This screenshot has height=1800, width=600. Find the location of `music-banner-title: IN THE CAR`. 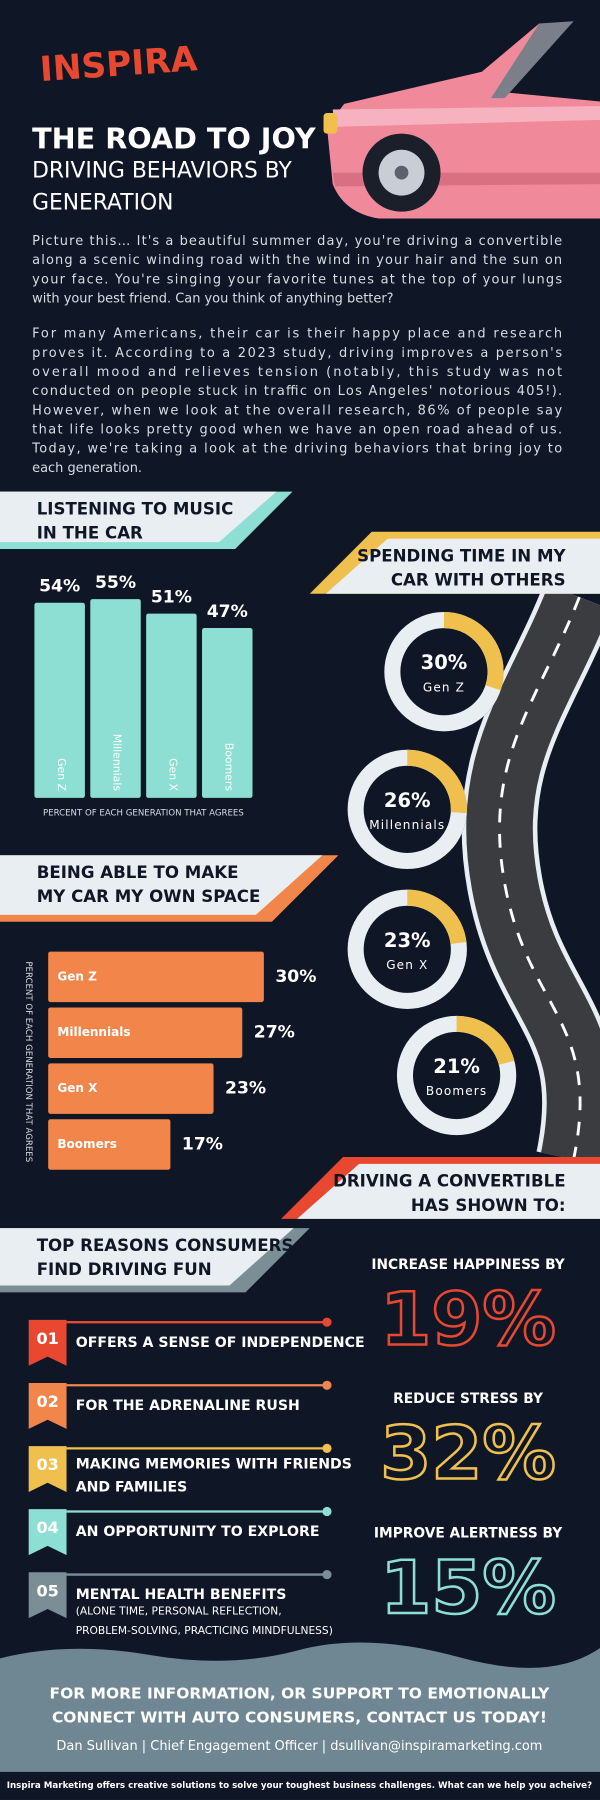

music-banner-title: IN THE CAR is located at coordinates (90, 533).